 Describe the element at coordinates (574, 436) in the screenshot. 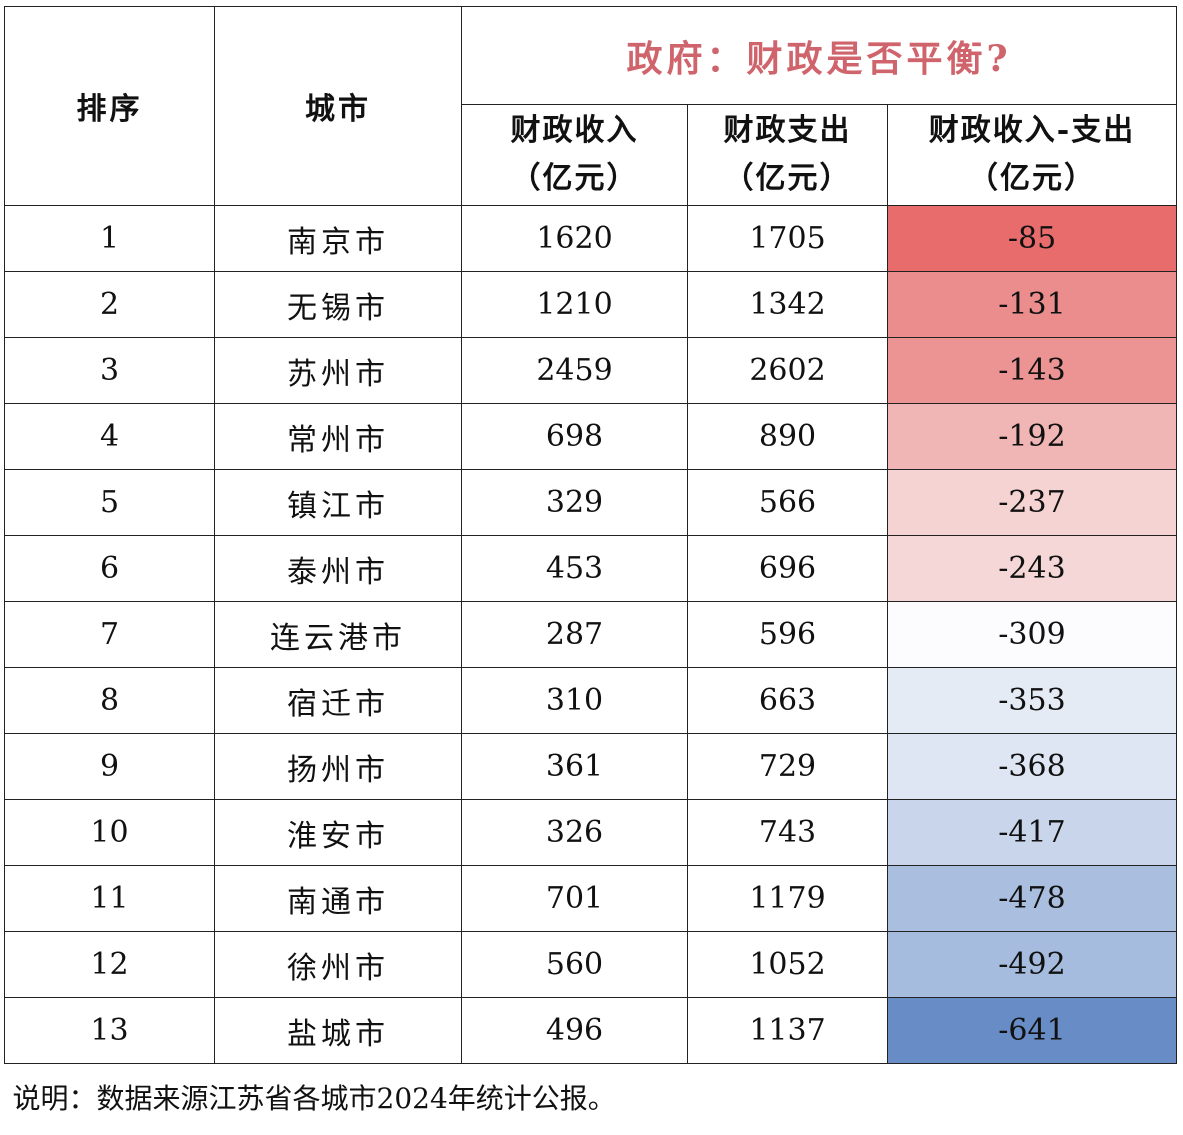

I see `revenue-cell: 698` at that location.